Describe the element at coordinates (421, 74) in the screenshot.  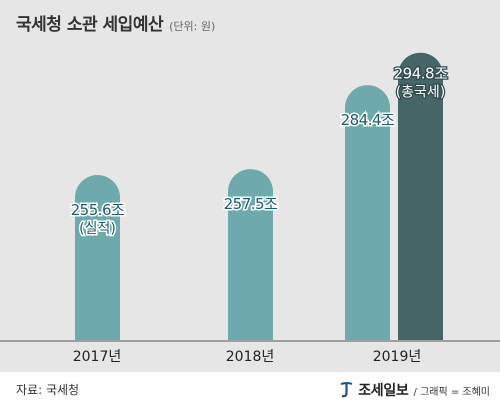
I see `bar-value-label-4: 294.8조` at that location.